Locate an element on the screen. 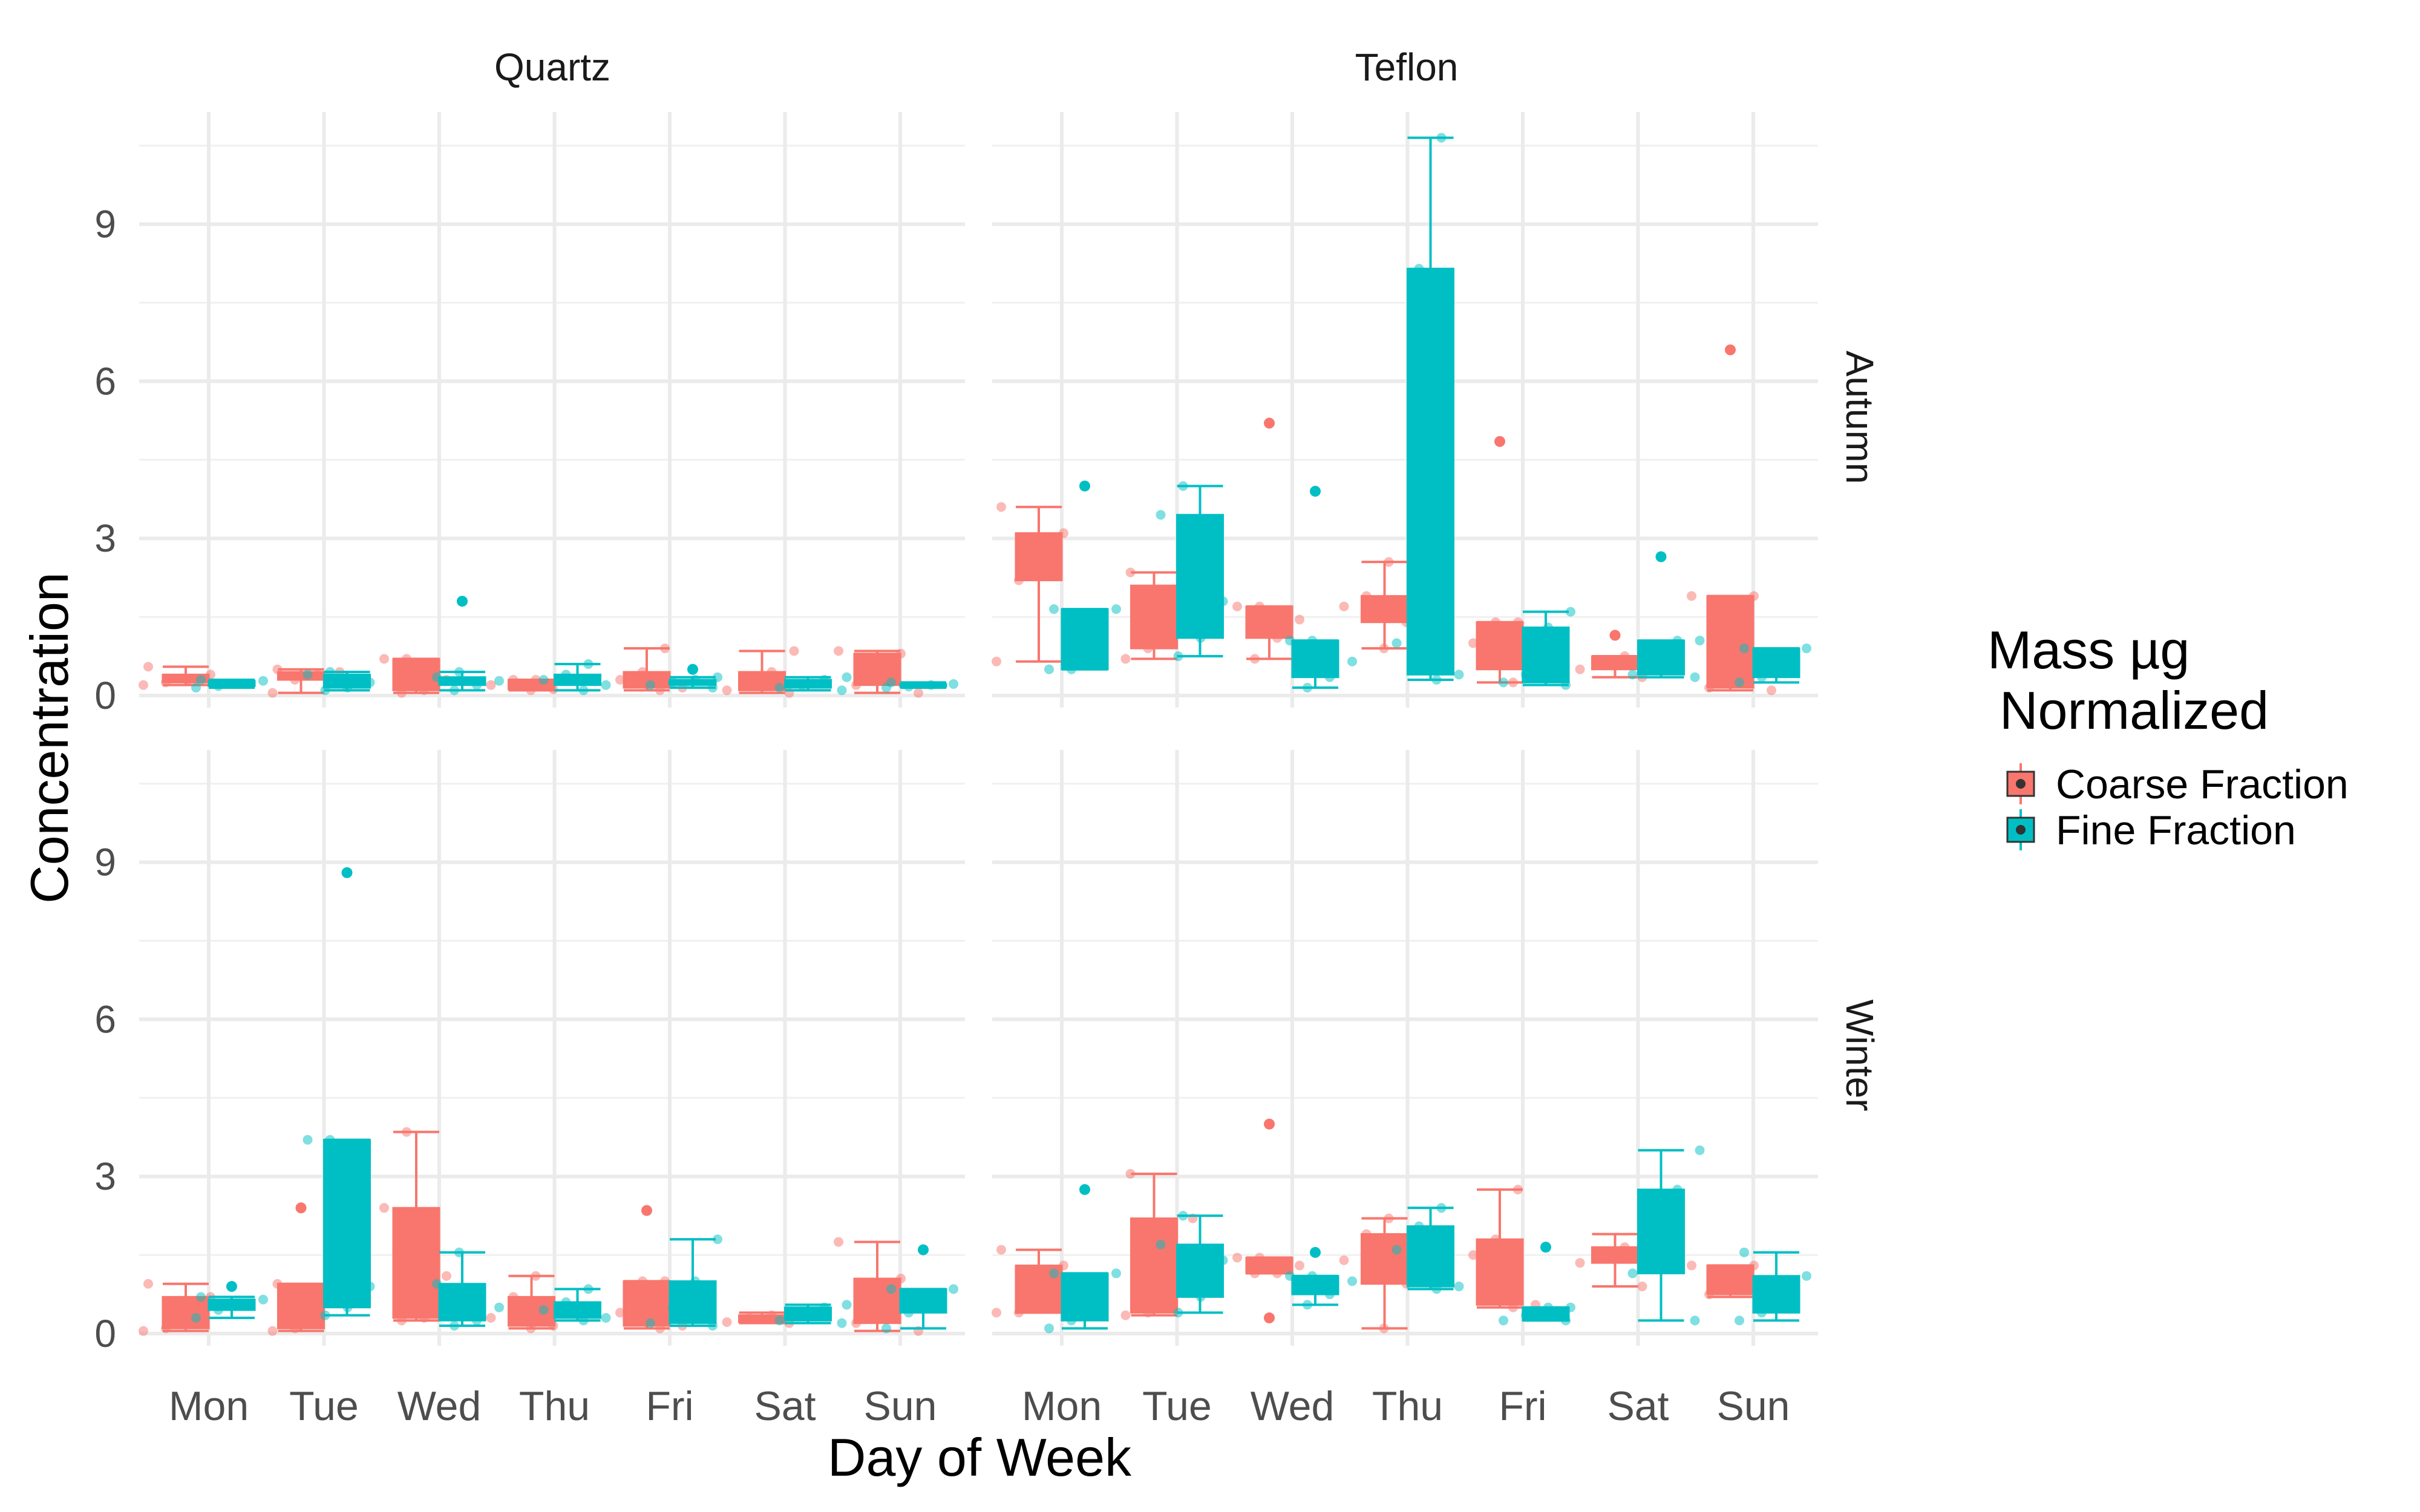  y-tick-label: 6 is located at coordinates (105, 381).